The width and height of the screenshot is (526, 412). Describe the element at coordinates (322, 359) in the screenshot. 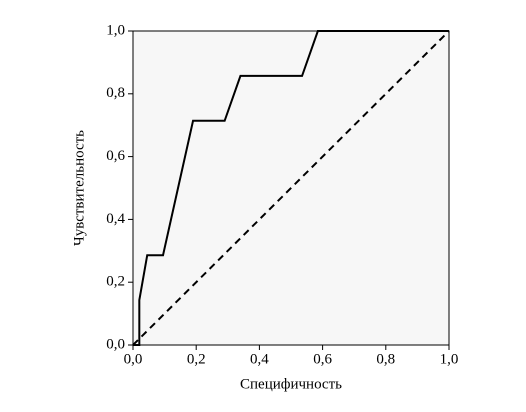

I see `x-tick-label: 0,6` at that location.